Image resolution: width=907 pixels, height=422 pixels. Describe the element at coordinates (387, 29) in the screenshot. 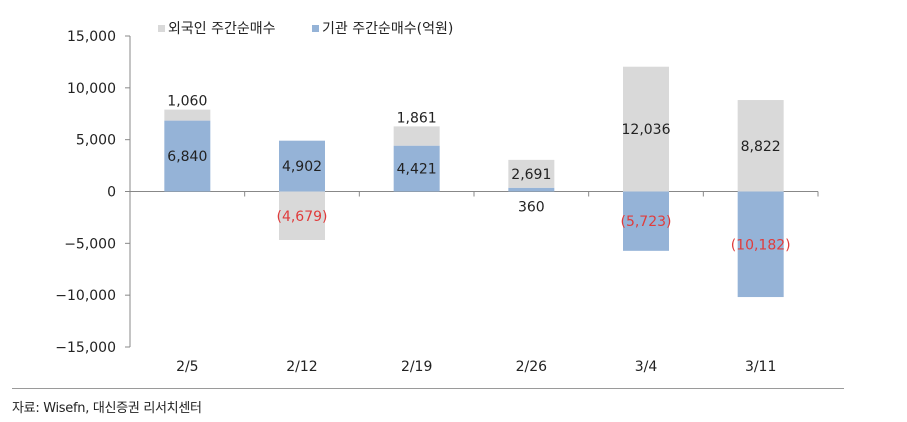

I see `legend-label-institution: 기관 주간순매수(억원)` at that location.